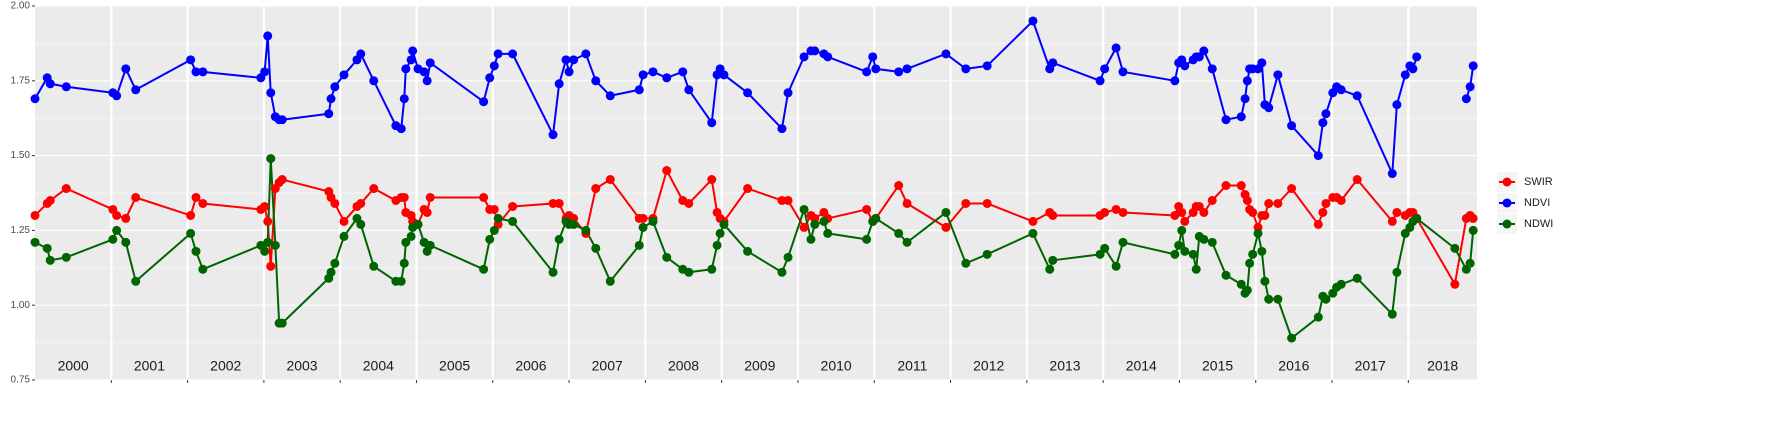  What do you see at coordinates (1507, 182) in the screenshot?
I see `legend-marker` at bounding box center [1507, 182].